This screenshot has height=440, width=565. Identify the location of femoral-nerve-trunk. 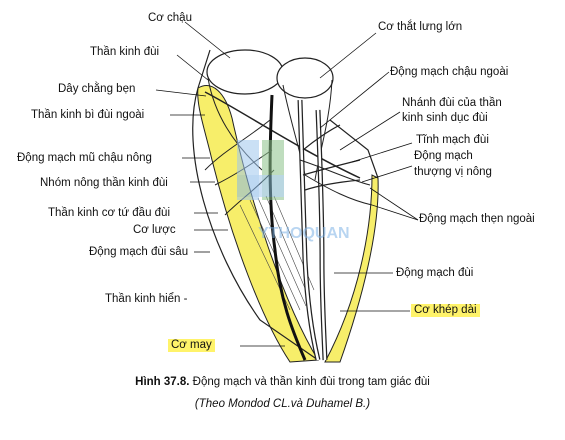
(287, 227).